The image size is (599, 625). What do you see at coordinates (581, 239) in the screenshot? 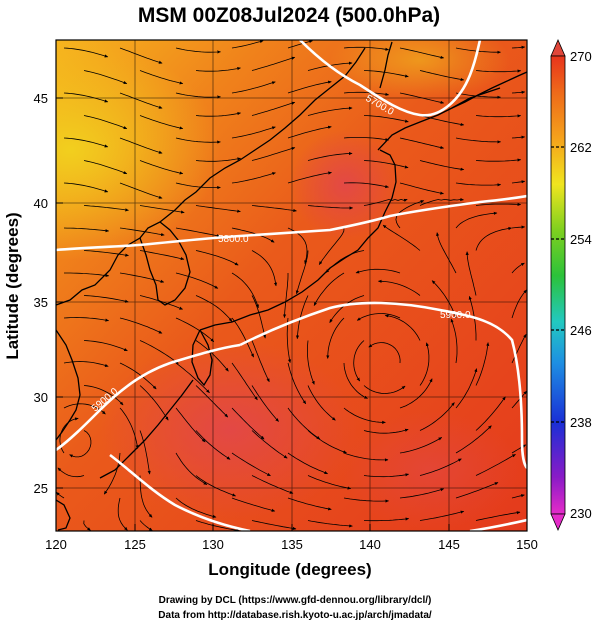
I see `colorbar-tick-label: 254` at bounding box center [581, 239].